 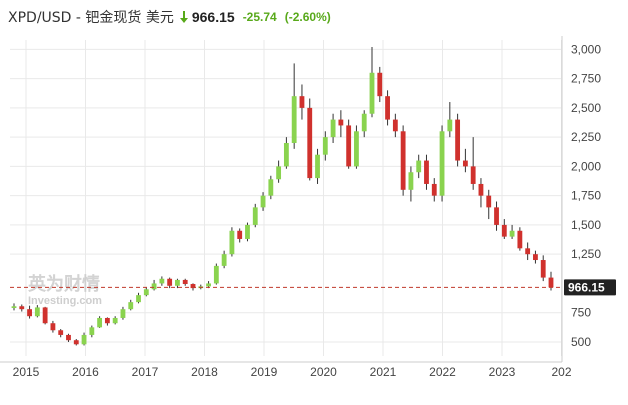 I want to click on last-price-label-text: 966.15, so click(x=586, y=287).